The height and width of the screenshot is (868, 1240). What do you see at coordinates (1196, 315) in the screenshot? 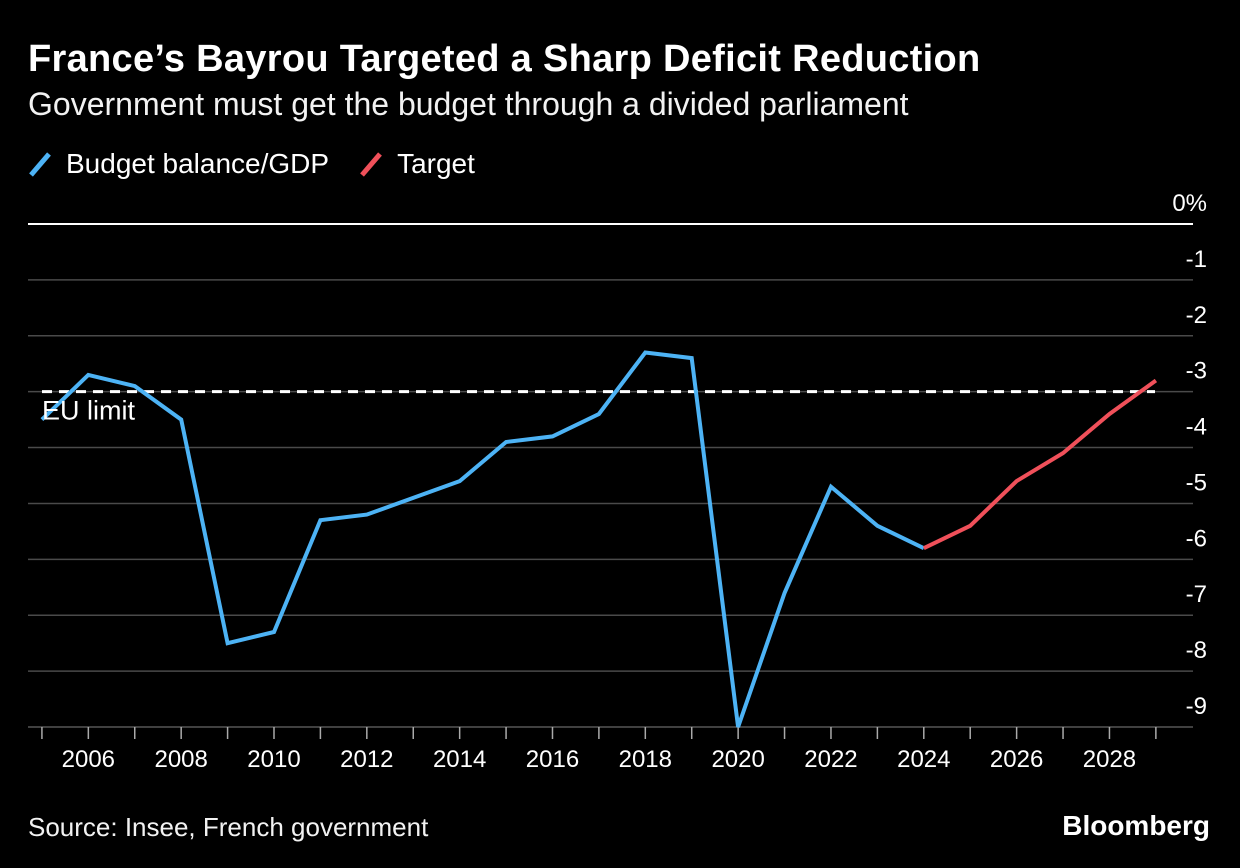
I see `y-tick-label: -2` at bounding box center [1196, 315].